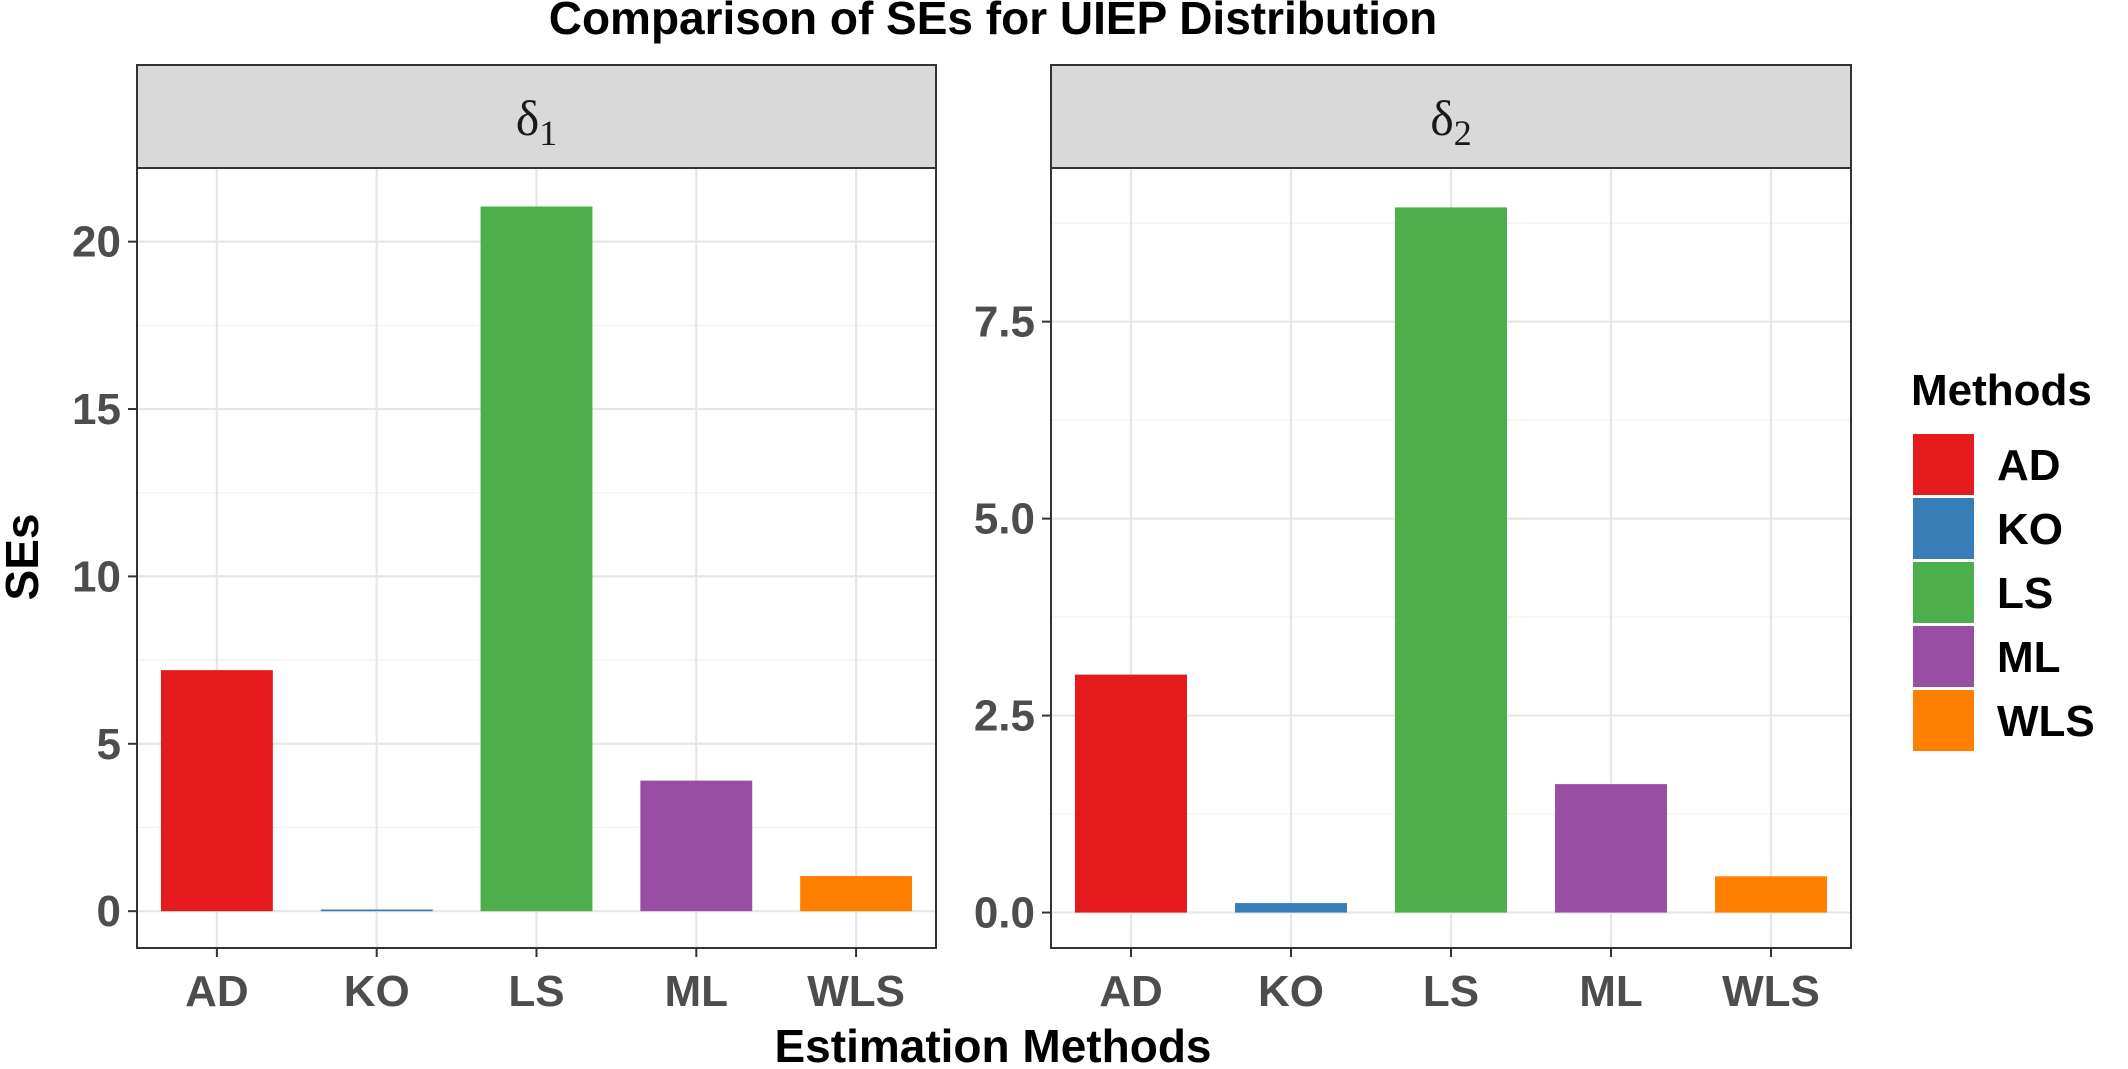 The image size is (2128, 1069). Describe the element at coordinates (1004, 519) in the screenshot. I see `y-tick-label: 5.0` at that location.